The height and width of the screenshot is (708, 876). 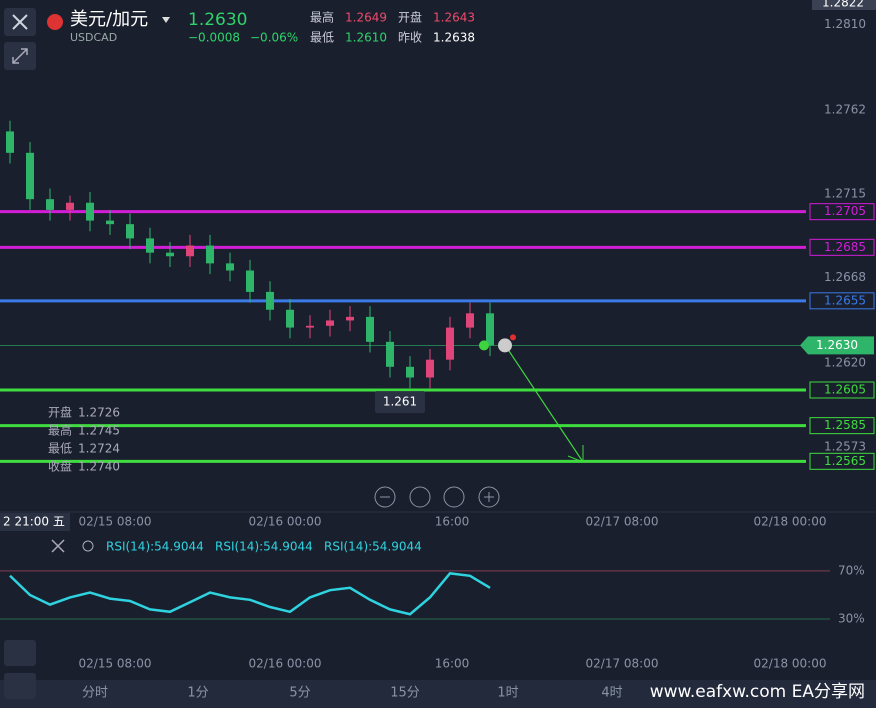 What do you see at coordinates (322, 17) in the screenshot?
I see `high-label: 最高` at bounding box center [322, 17].